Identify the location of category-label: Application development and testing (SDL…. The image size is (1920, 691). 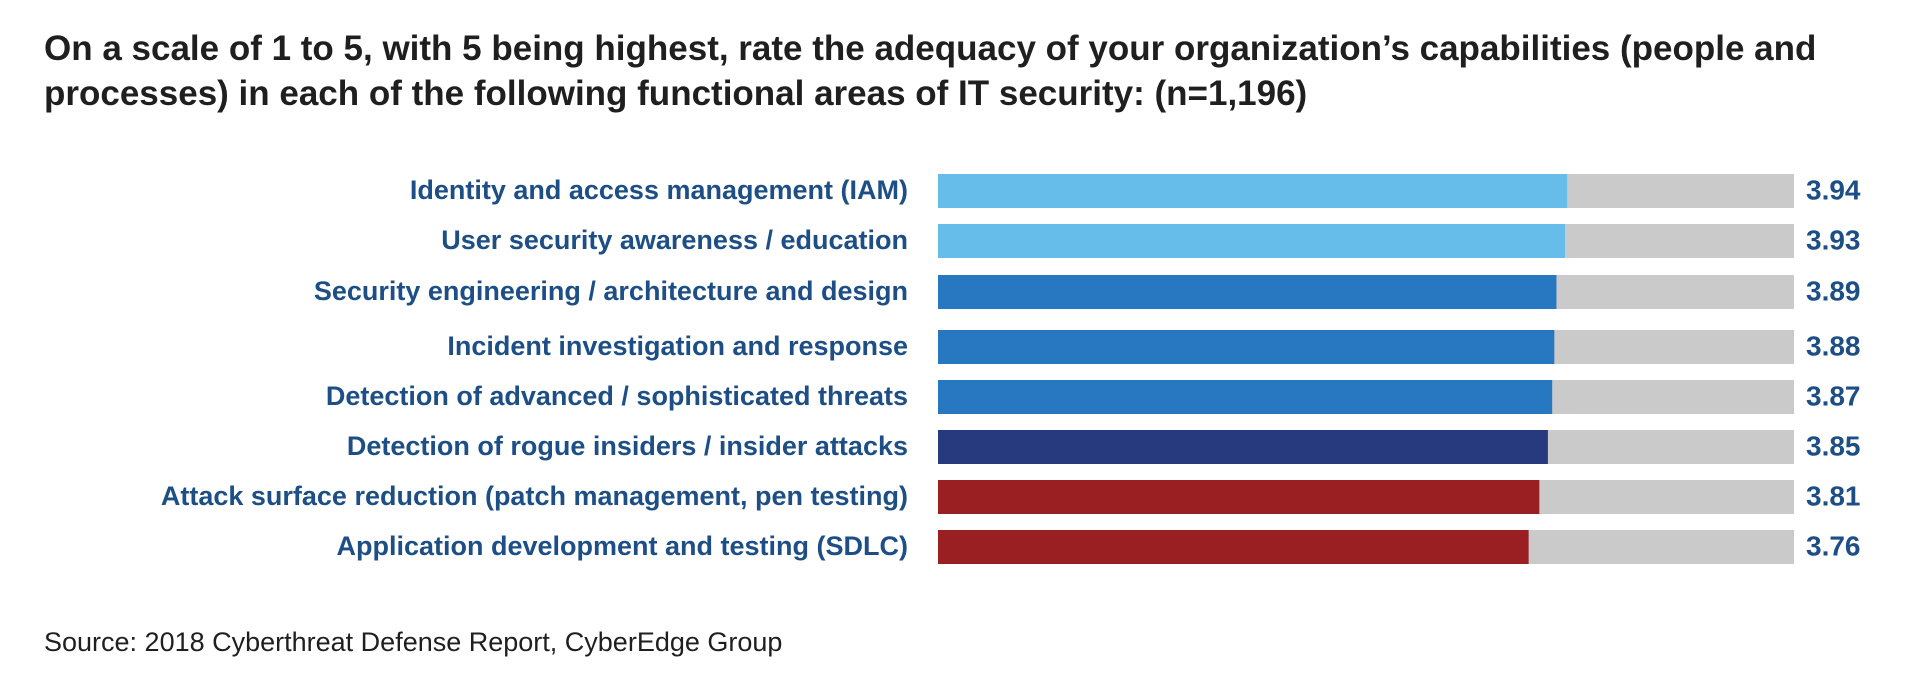
(622, 546).